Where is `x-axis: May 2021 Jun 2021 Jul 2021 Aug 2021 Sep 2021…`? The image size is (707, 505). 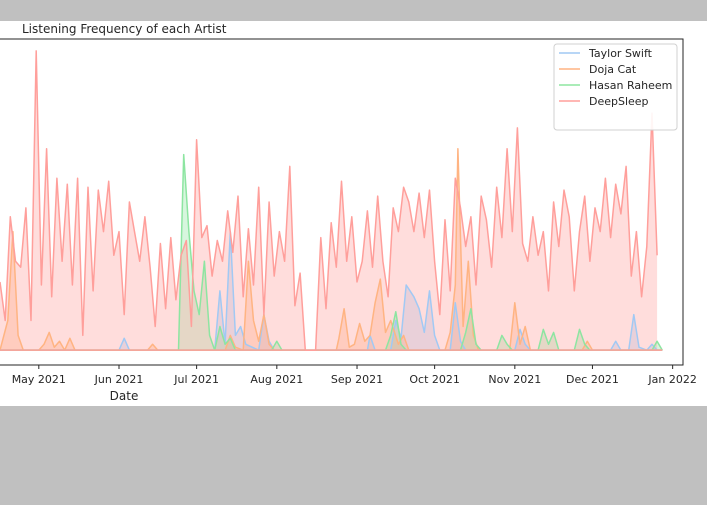
x-axis: May 2021 Jun 2021 Jul 2021 Aug 2021 Sep 2021… is located at coordinates (354, 375).